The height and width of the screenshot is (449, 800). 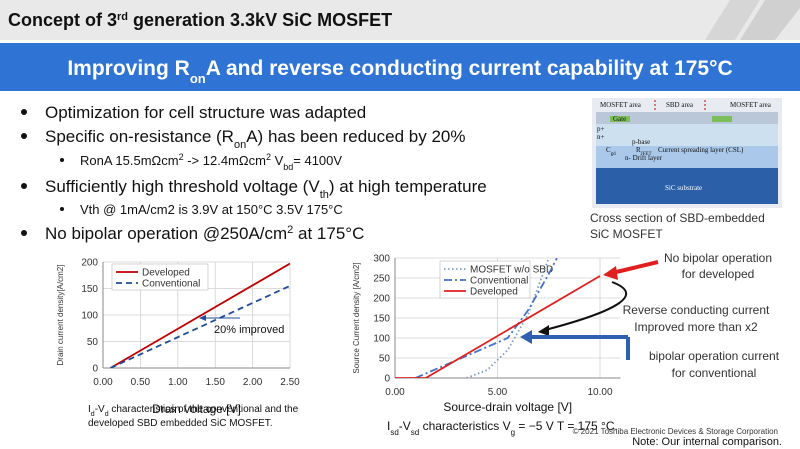 What do you see at coordinates (129, 160) in the screenshot?
I see `bullet-part: RonA 15.5mΩcm` at bounding box center [129, 160].